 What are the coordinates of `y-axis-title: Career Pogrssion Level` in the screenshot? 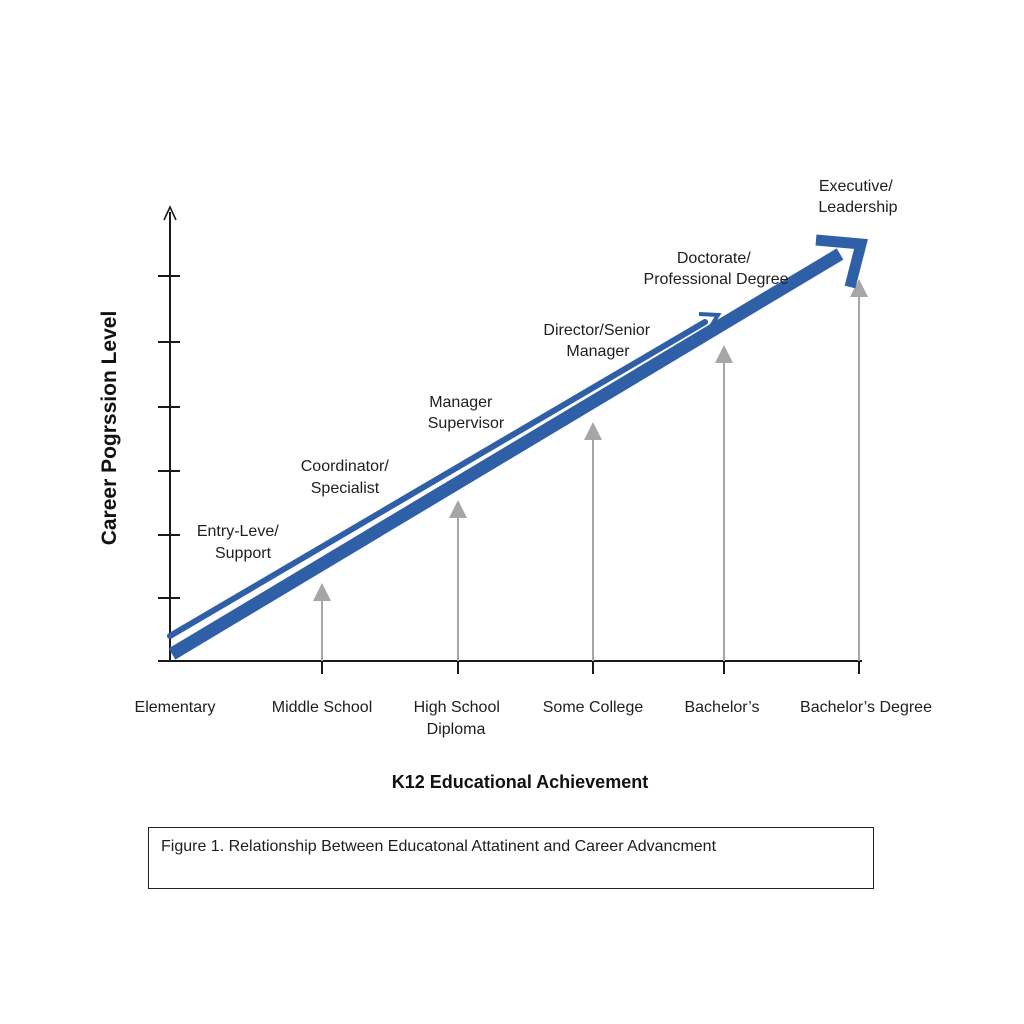 It's located at (109, 428).